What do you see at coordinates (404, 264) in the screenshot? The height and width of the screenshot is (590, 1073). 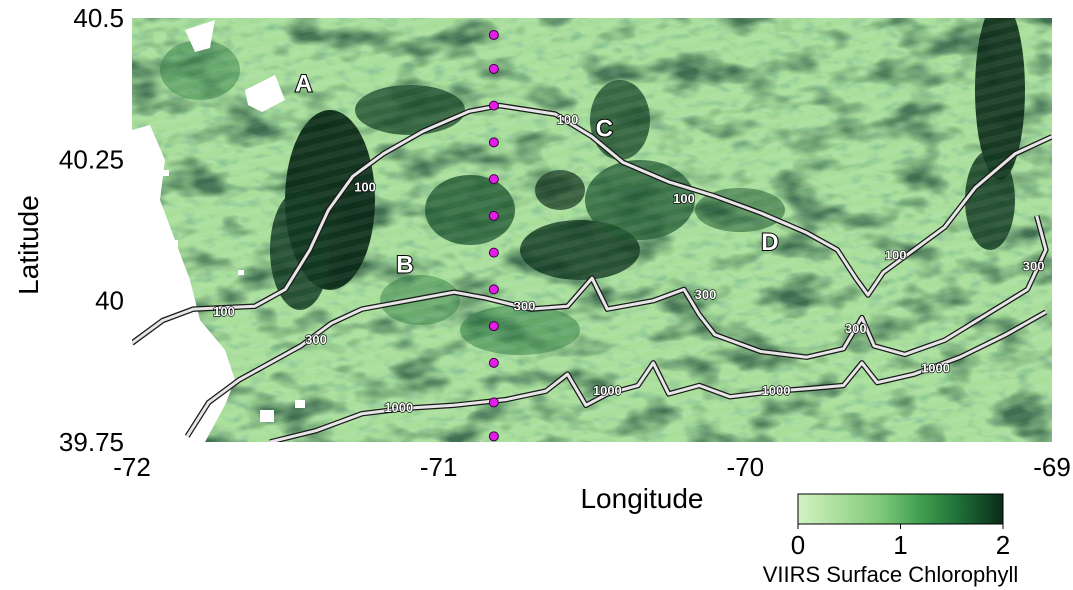 I see `region-label-b: B` at bounding box center [404, 264].